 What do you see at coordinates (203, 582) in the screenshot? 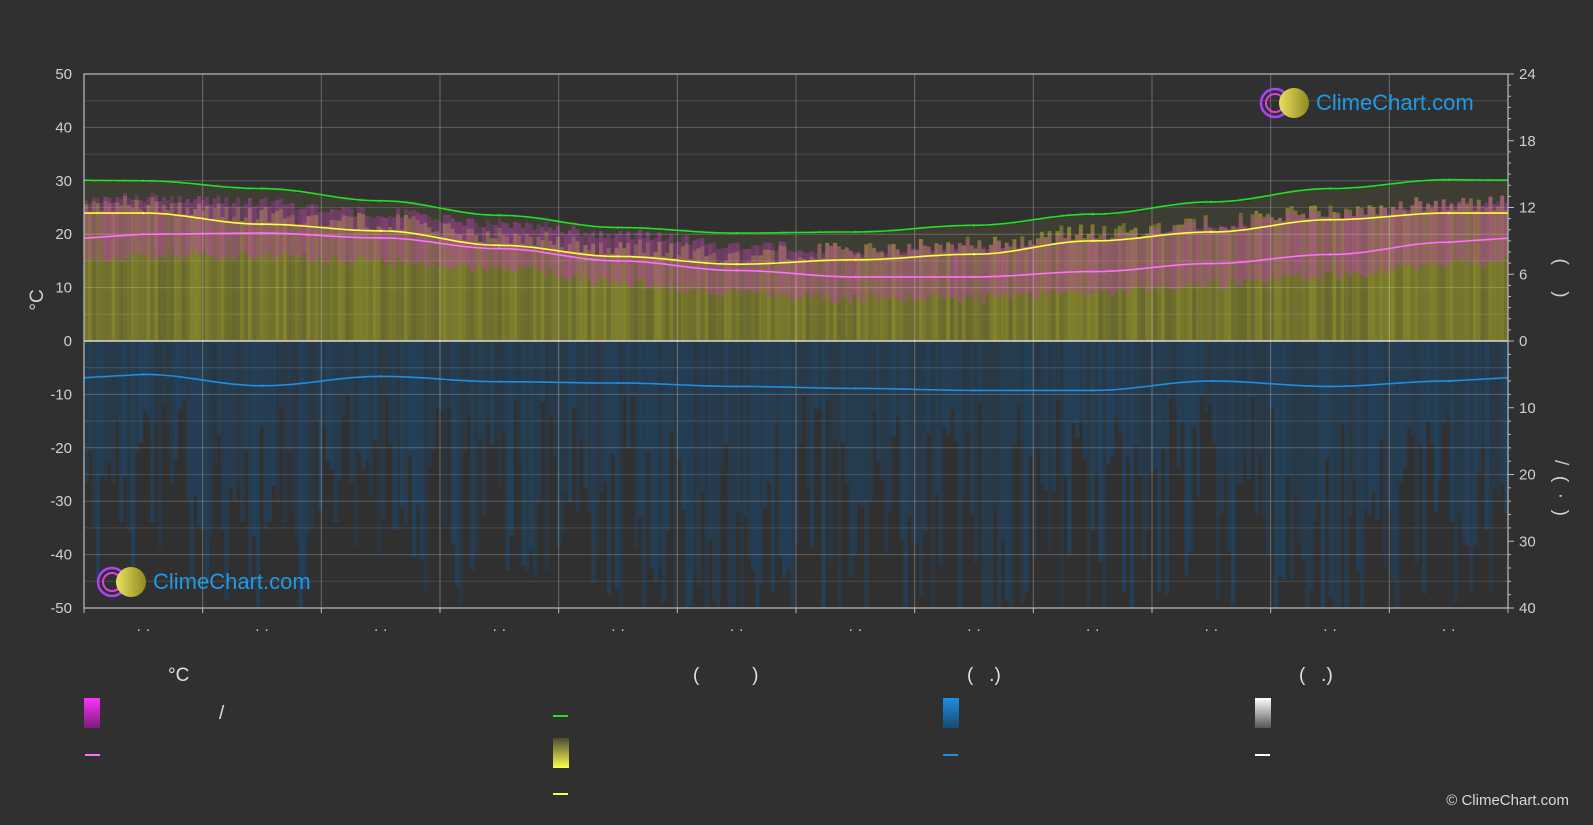
I see `logo-bottom: ClimeChart.com` at bounding box center [203, 582].